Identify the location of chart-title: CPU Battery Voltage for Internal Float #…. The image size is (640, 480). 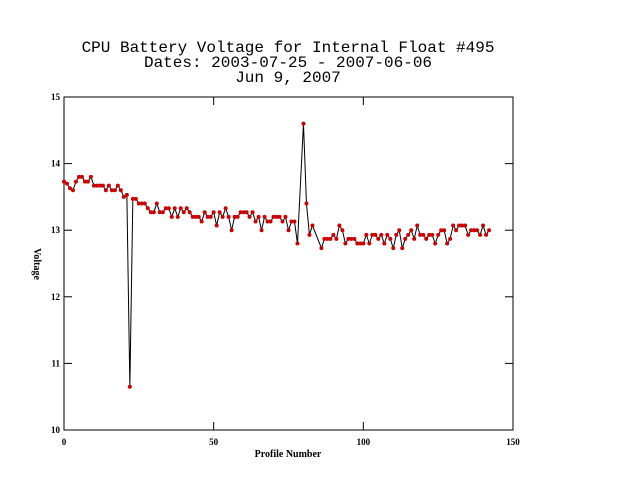
(288, 48).